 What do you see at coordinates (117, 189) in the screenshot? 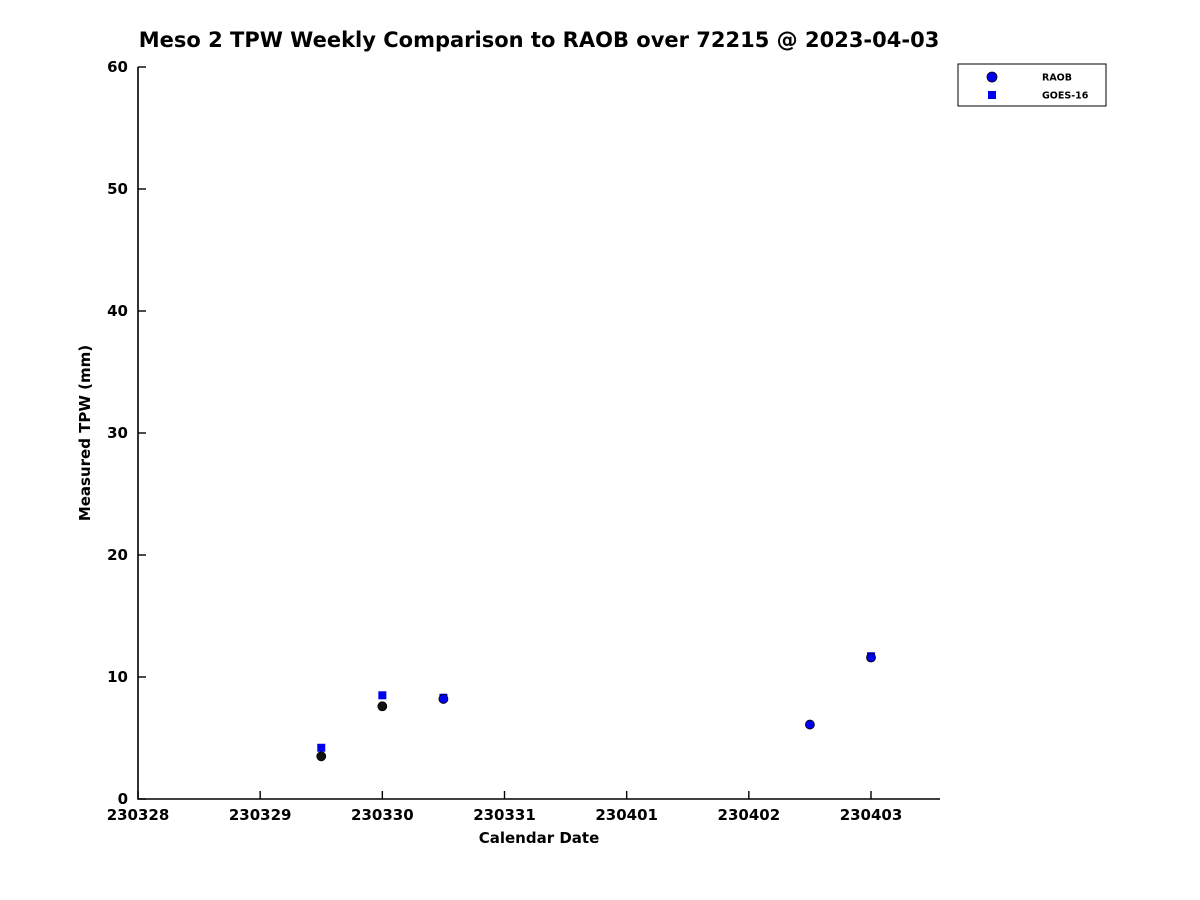
I see `y-tick-label: 50` at bounding box center [117, 189].